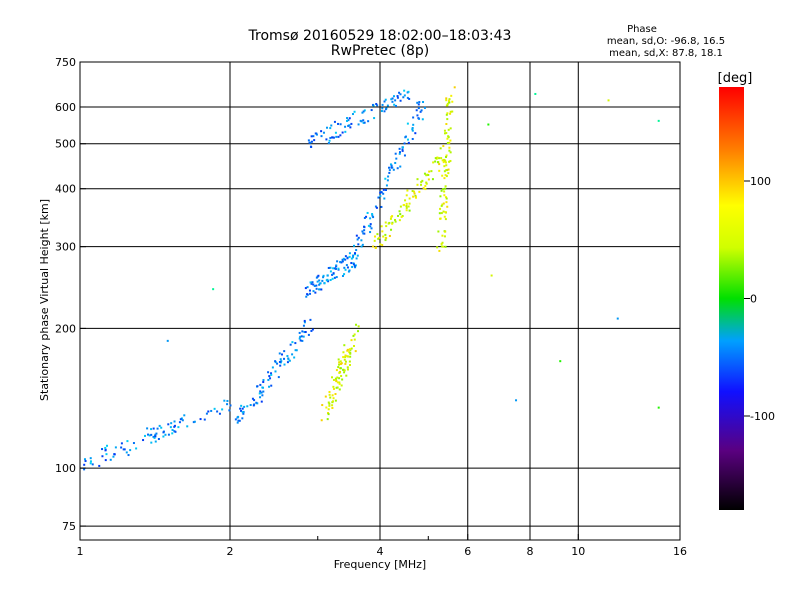 The height and width of the screenshot is (600, 800). What do you see at coordinates (65, 328) in the screenshot?
I see `y-tick-label: 200` at bounding box center [65, 328].